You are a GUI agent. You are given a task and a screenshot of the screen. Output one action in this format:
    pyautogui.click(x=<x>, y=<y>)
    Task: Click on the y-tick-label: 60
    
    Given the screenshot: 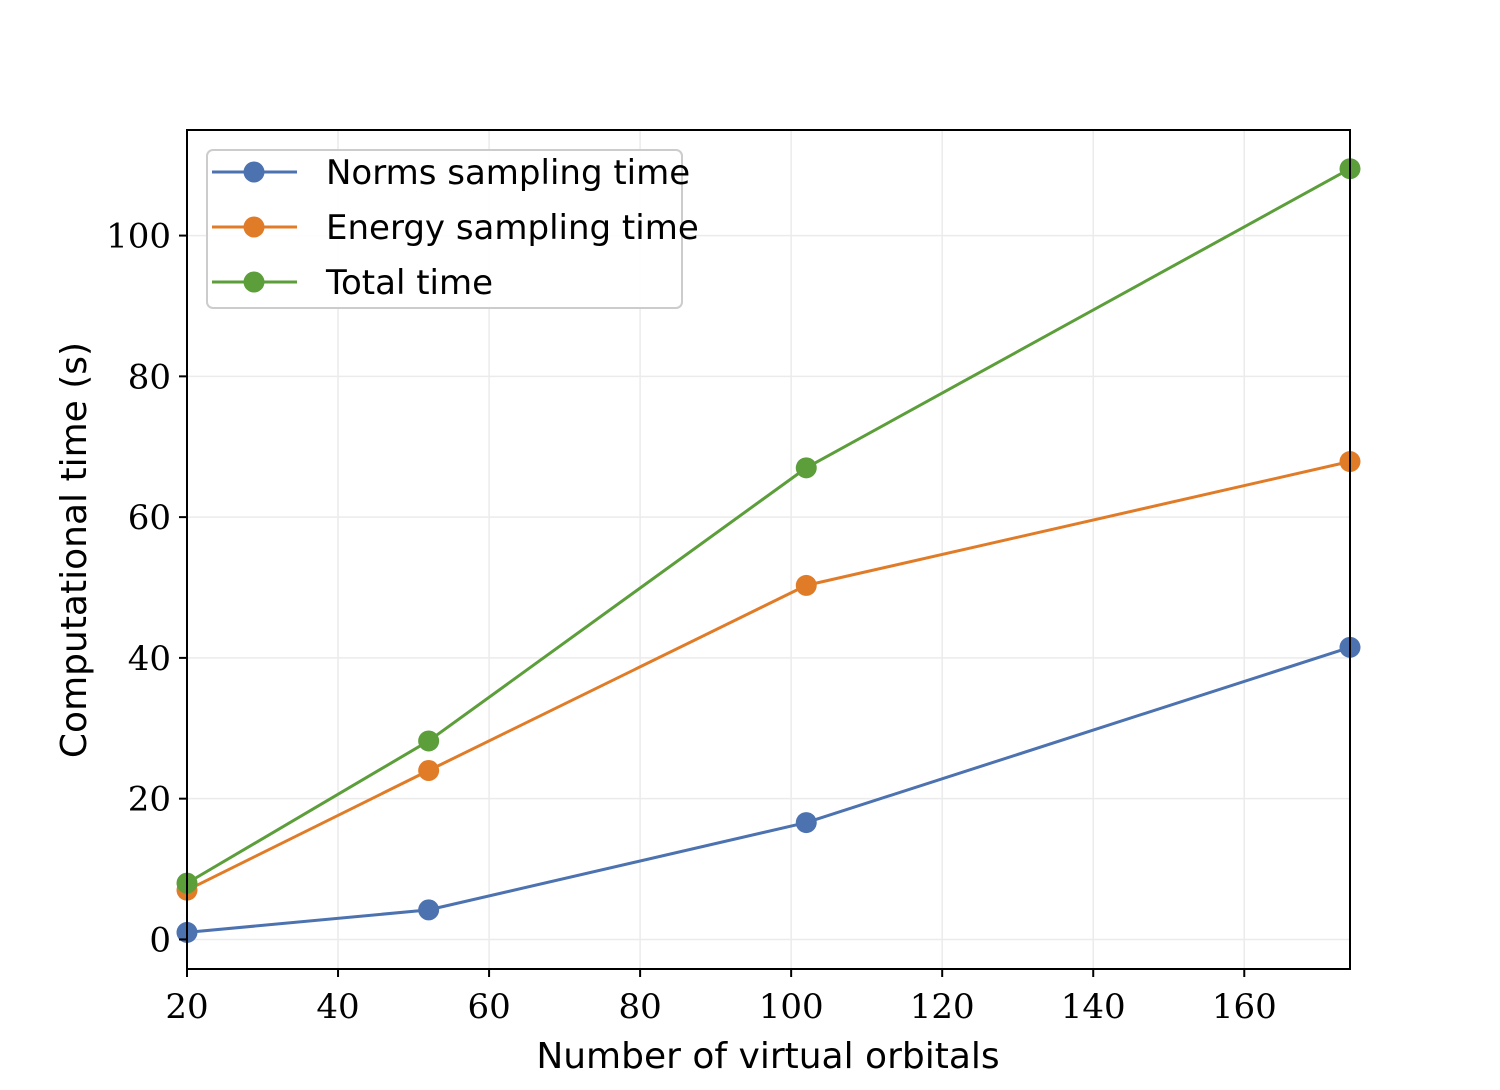 What is the action you would take?
    pyautogui.click(x=149, y=518)
    